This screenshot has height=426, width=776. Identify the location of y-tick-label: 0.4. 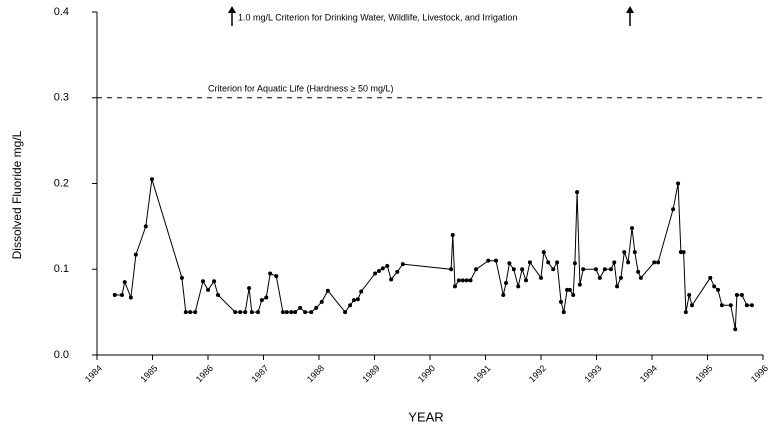
(61, 12).